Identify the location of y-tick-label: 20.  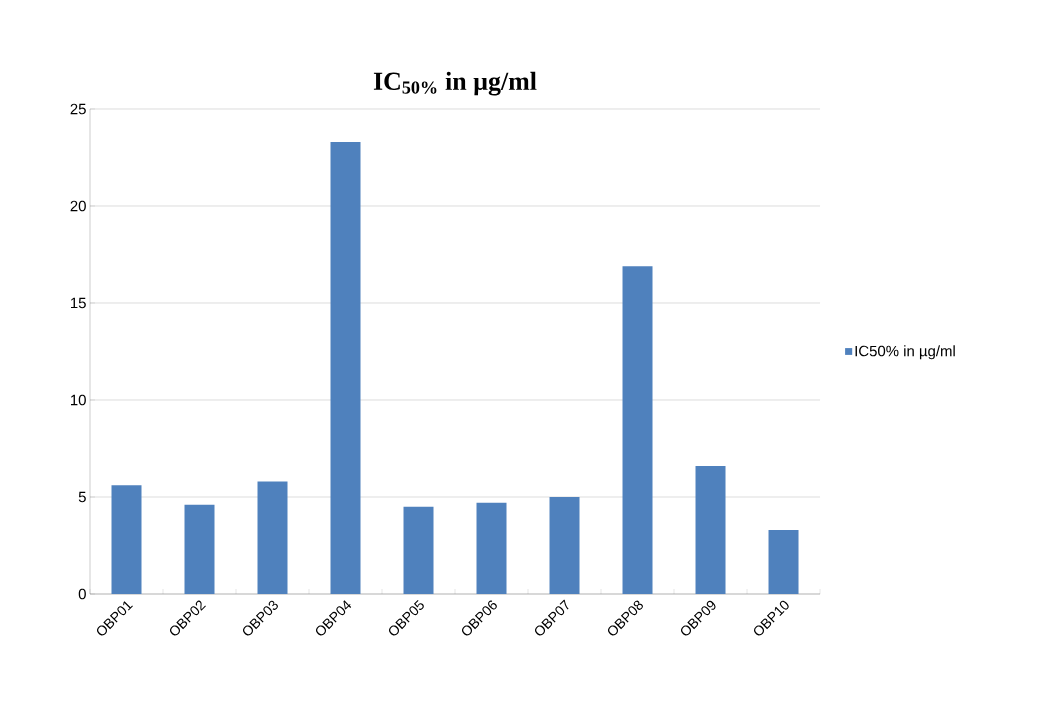
(78, 206).